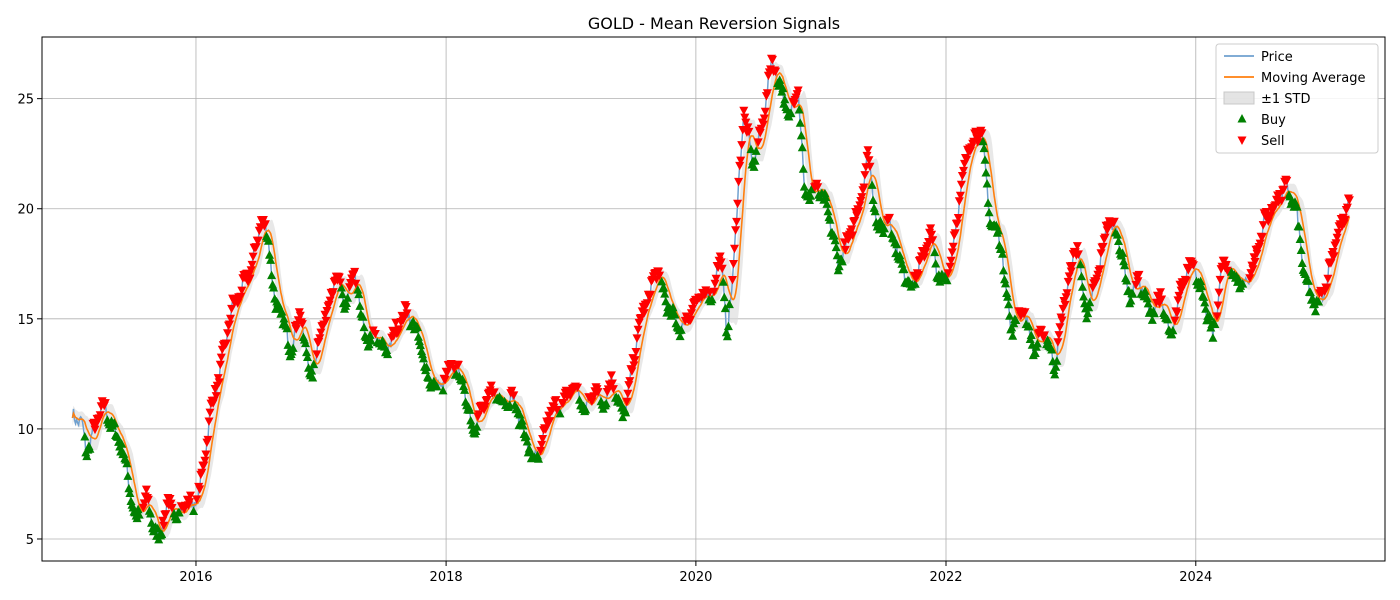 The height and width of the screenshot is (600, 1400). I want to click on y-tick-label: 5, so click(30, 540).